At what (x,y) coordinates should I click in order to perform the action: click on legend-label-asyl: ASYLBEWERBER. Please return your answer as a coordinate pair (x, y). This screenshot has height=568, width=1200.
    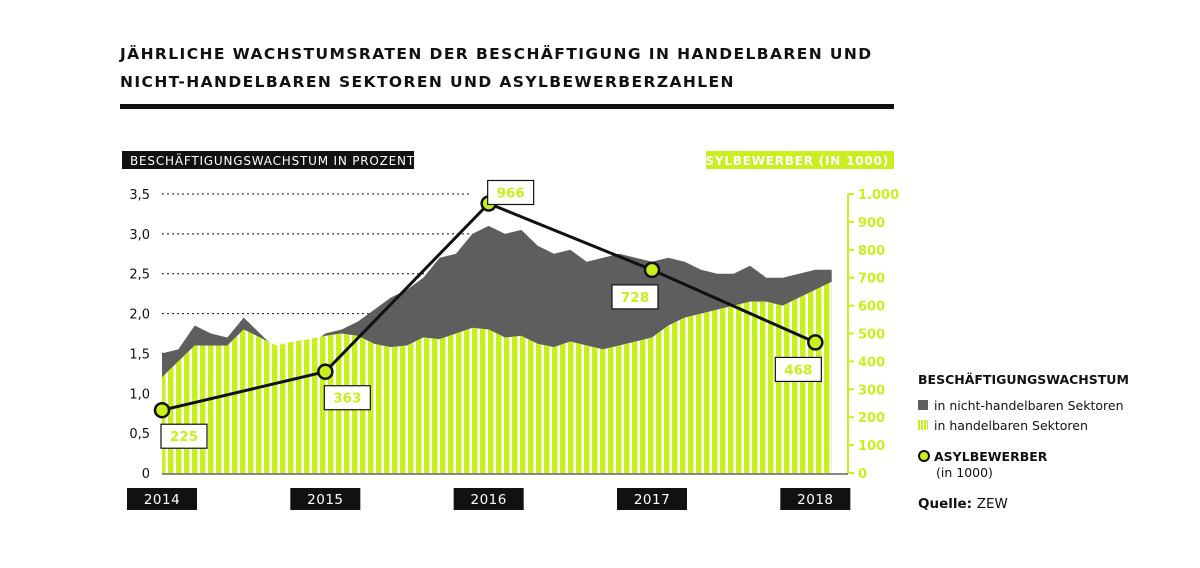
    Looking at the image, I should click on (991, 456).